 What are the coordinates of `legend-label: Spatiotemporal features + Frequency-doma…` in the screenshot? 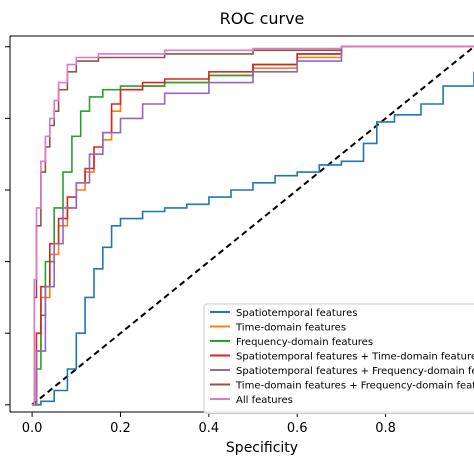 It's located at (355, 371).